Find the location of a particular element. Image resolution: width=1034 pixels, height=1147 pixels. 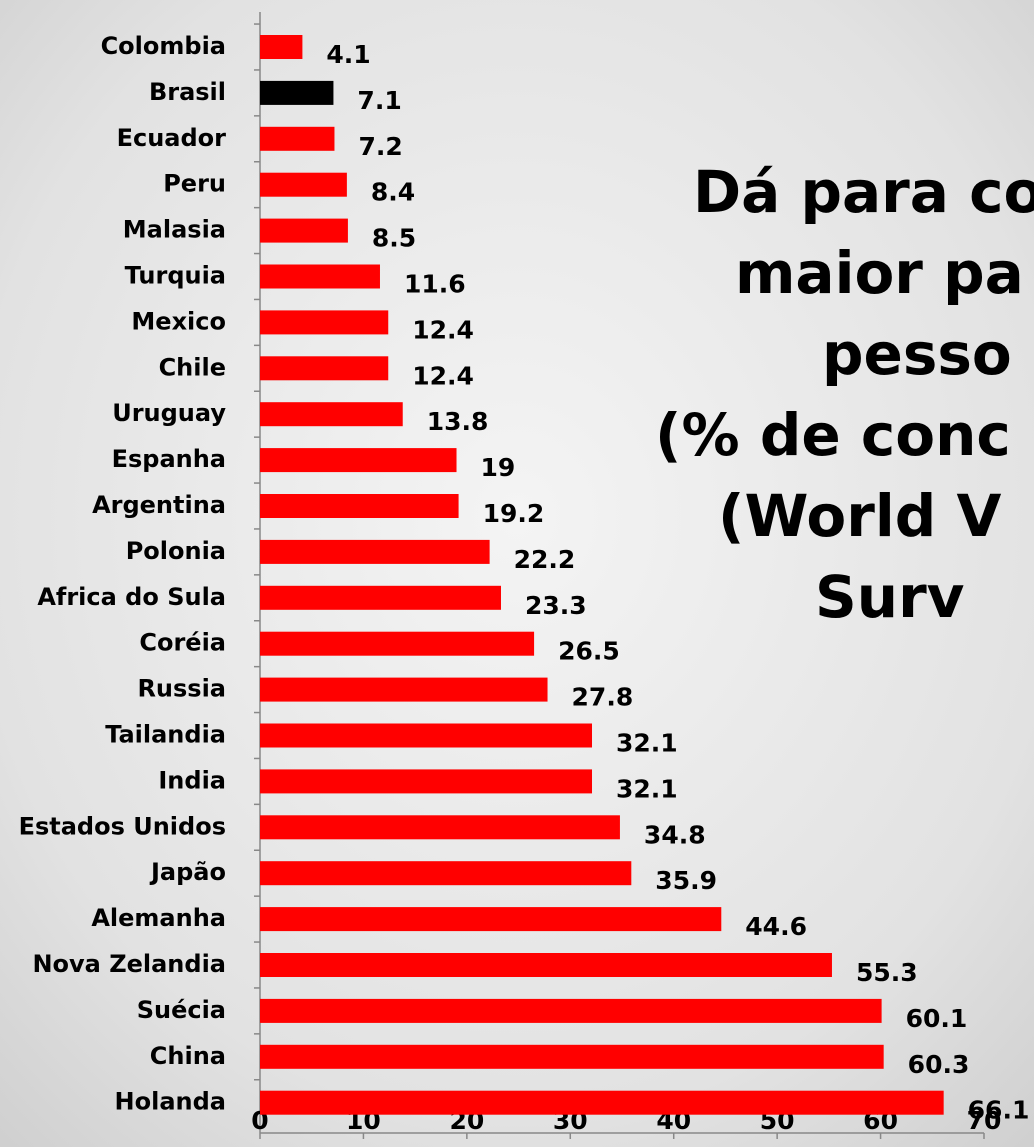

value-label: 4.1 is located at coordinates (348, 54).